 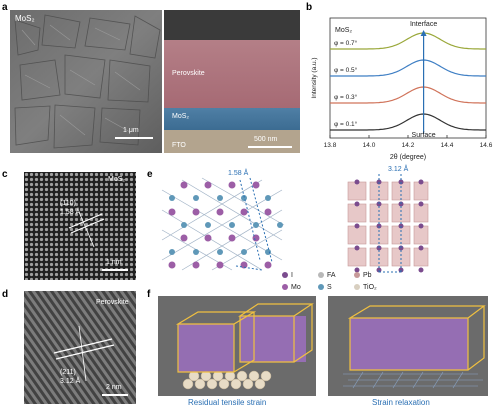 I want to click on legend-item-s: S, so click(x=325, y=287).